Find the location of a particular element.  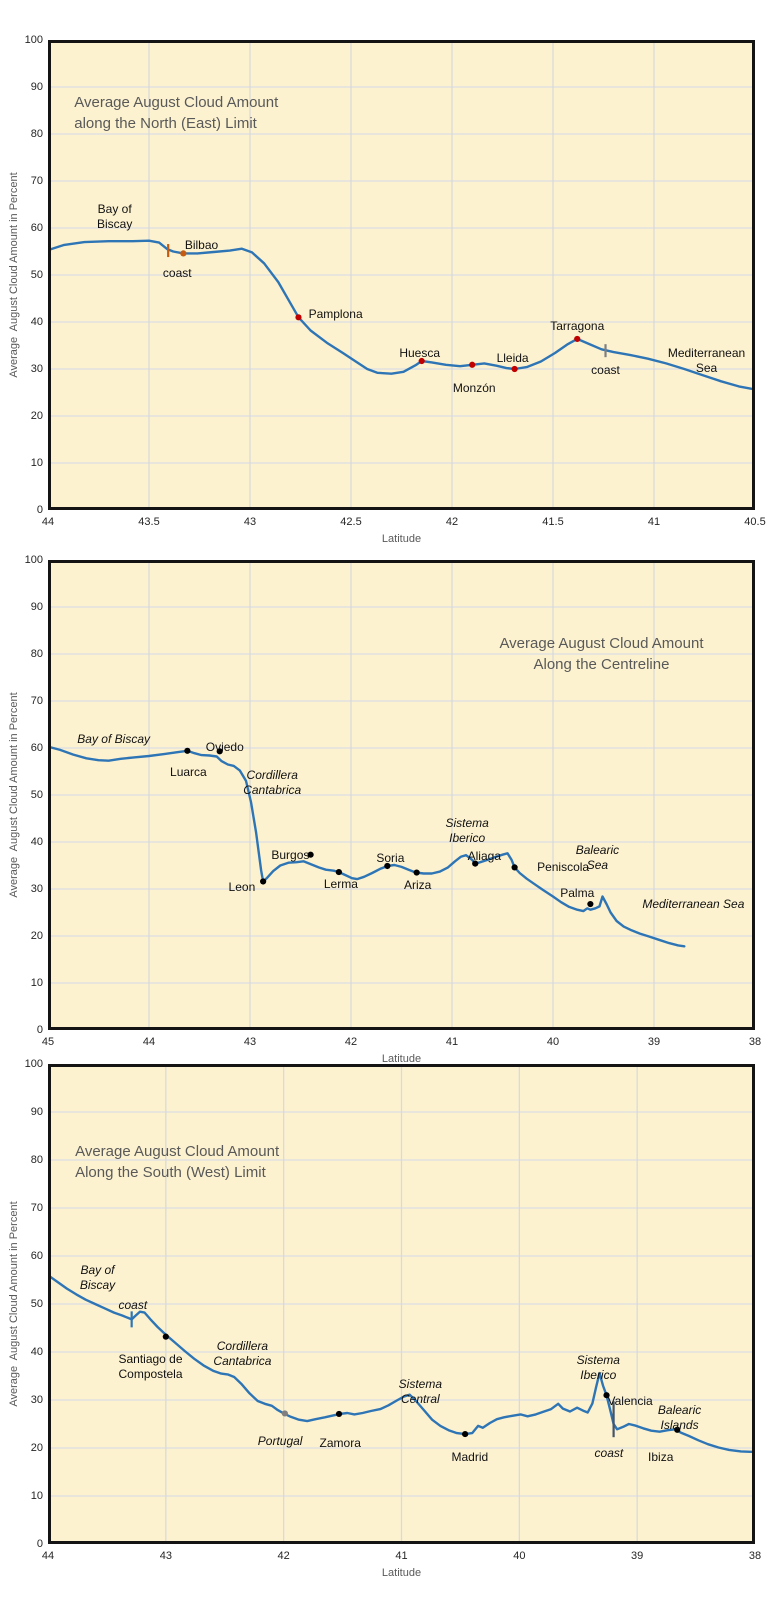

ibiza-label-line: Ibiza is located at coordinates (661, 1457).